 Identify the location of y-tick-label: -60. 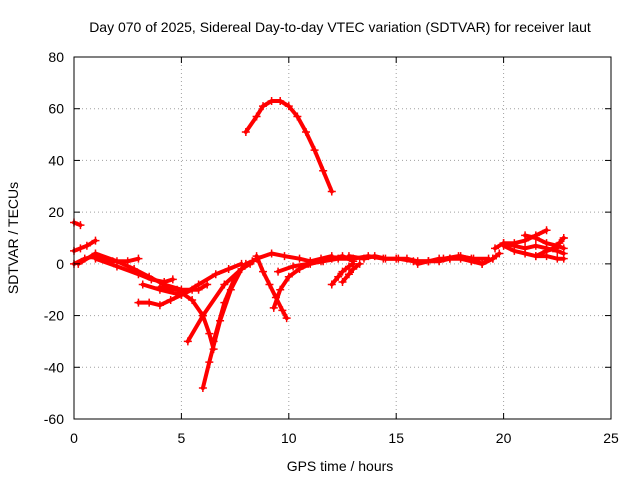
(54, 419).